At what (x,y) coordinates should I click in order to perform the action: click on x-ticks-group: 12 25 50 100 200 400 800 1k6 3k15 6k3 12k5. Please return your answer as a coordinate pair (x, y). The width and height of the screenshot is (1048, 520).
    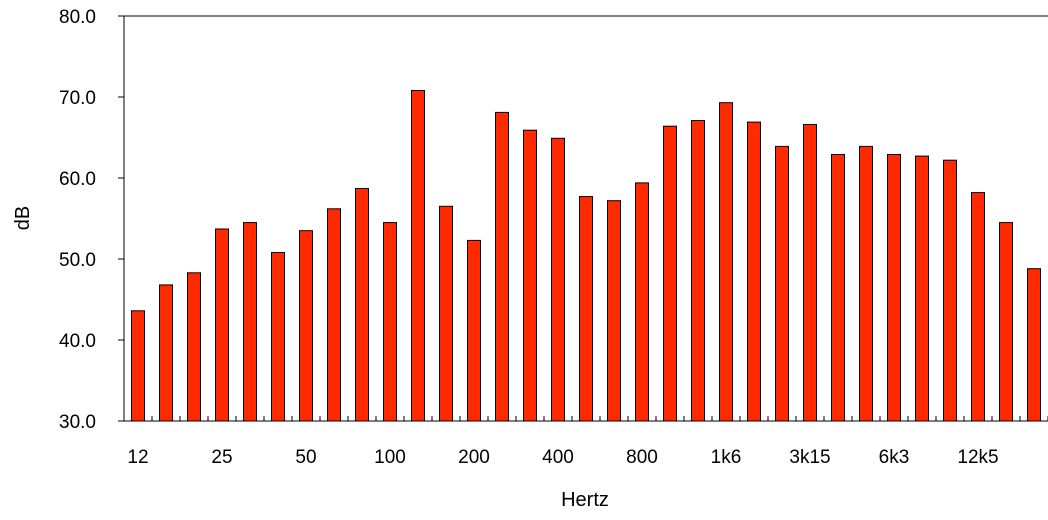
    Looking at the image, I should click on (585, 442).